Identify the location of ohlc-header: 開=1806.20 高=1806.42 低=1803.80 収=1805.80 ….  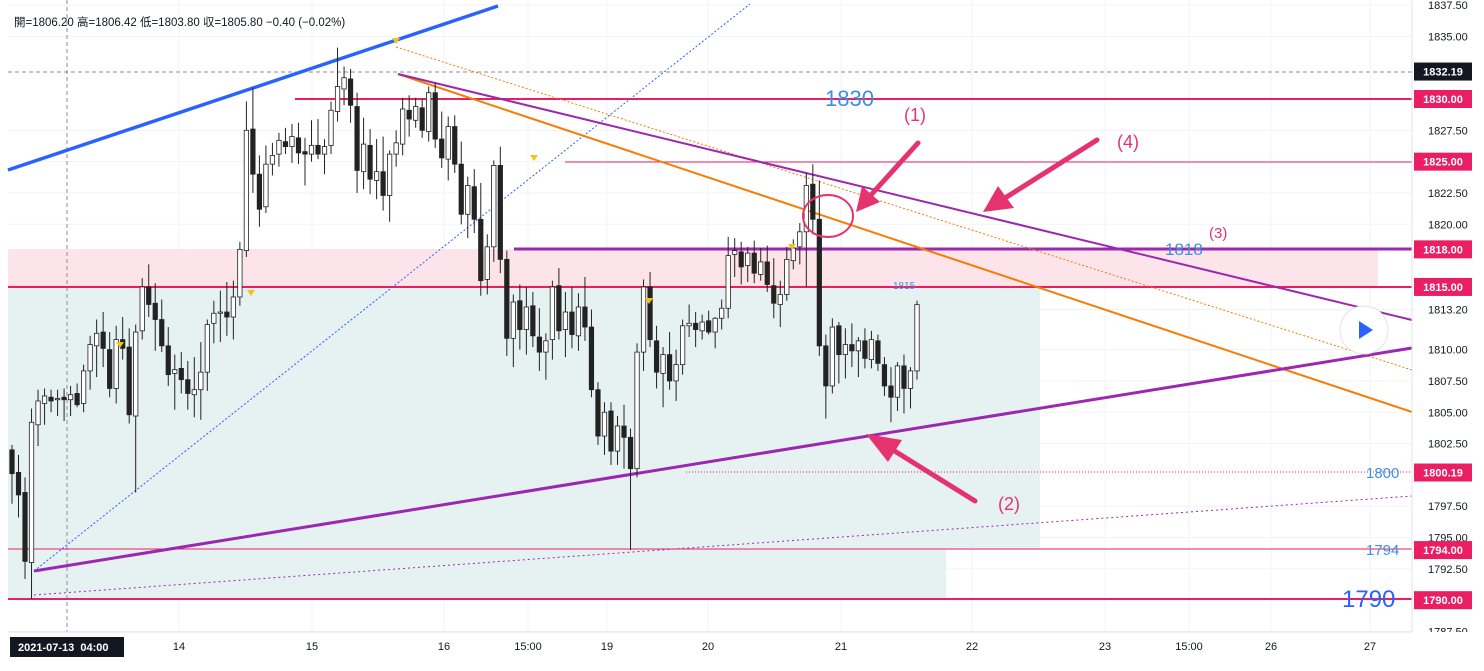
(179, 22).